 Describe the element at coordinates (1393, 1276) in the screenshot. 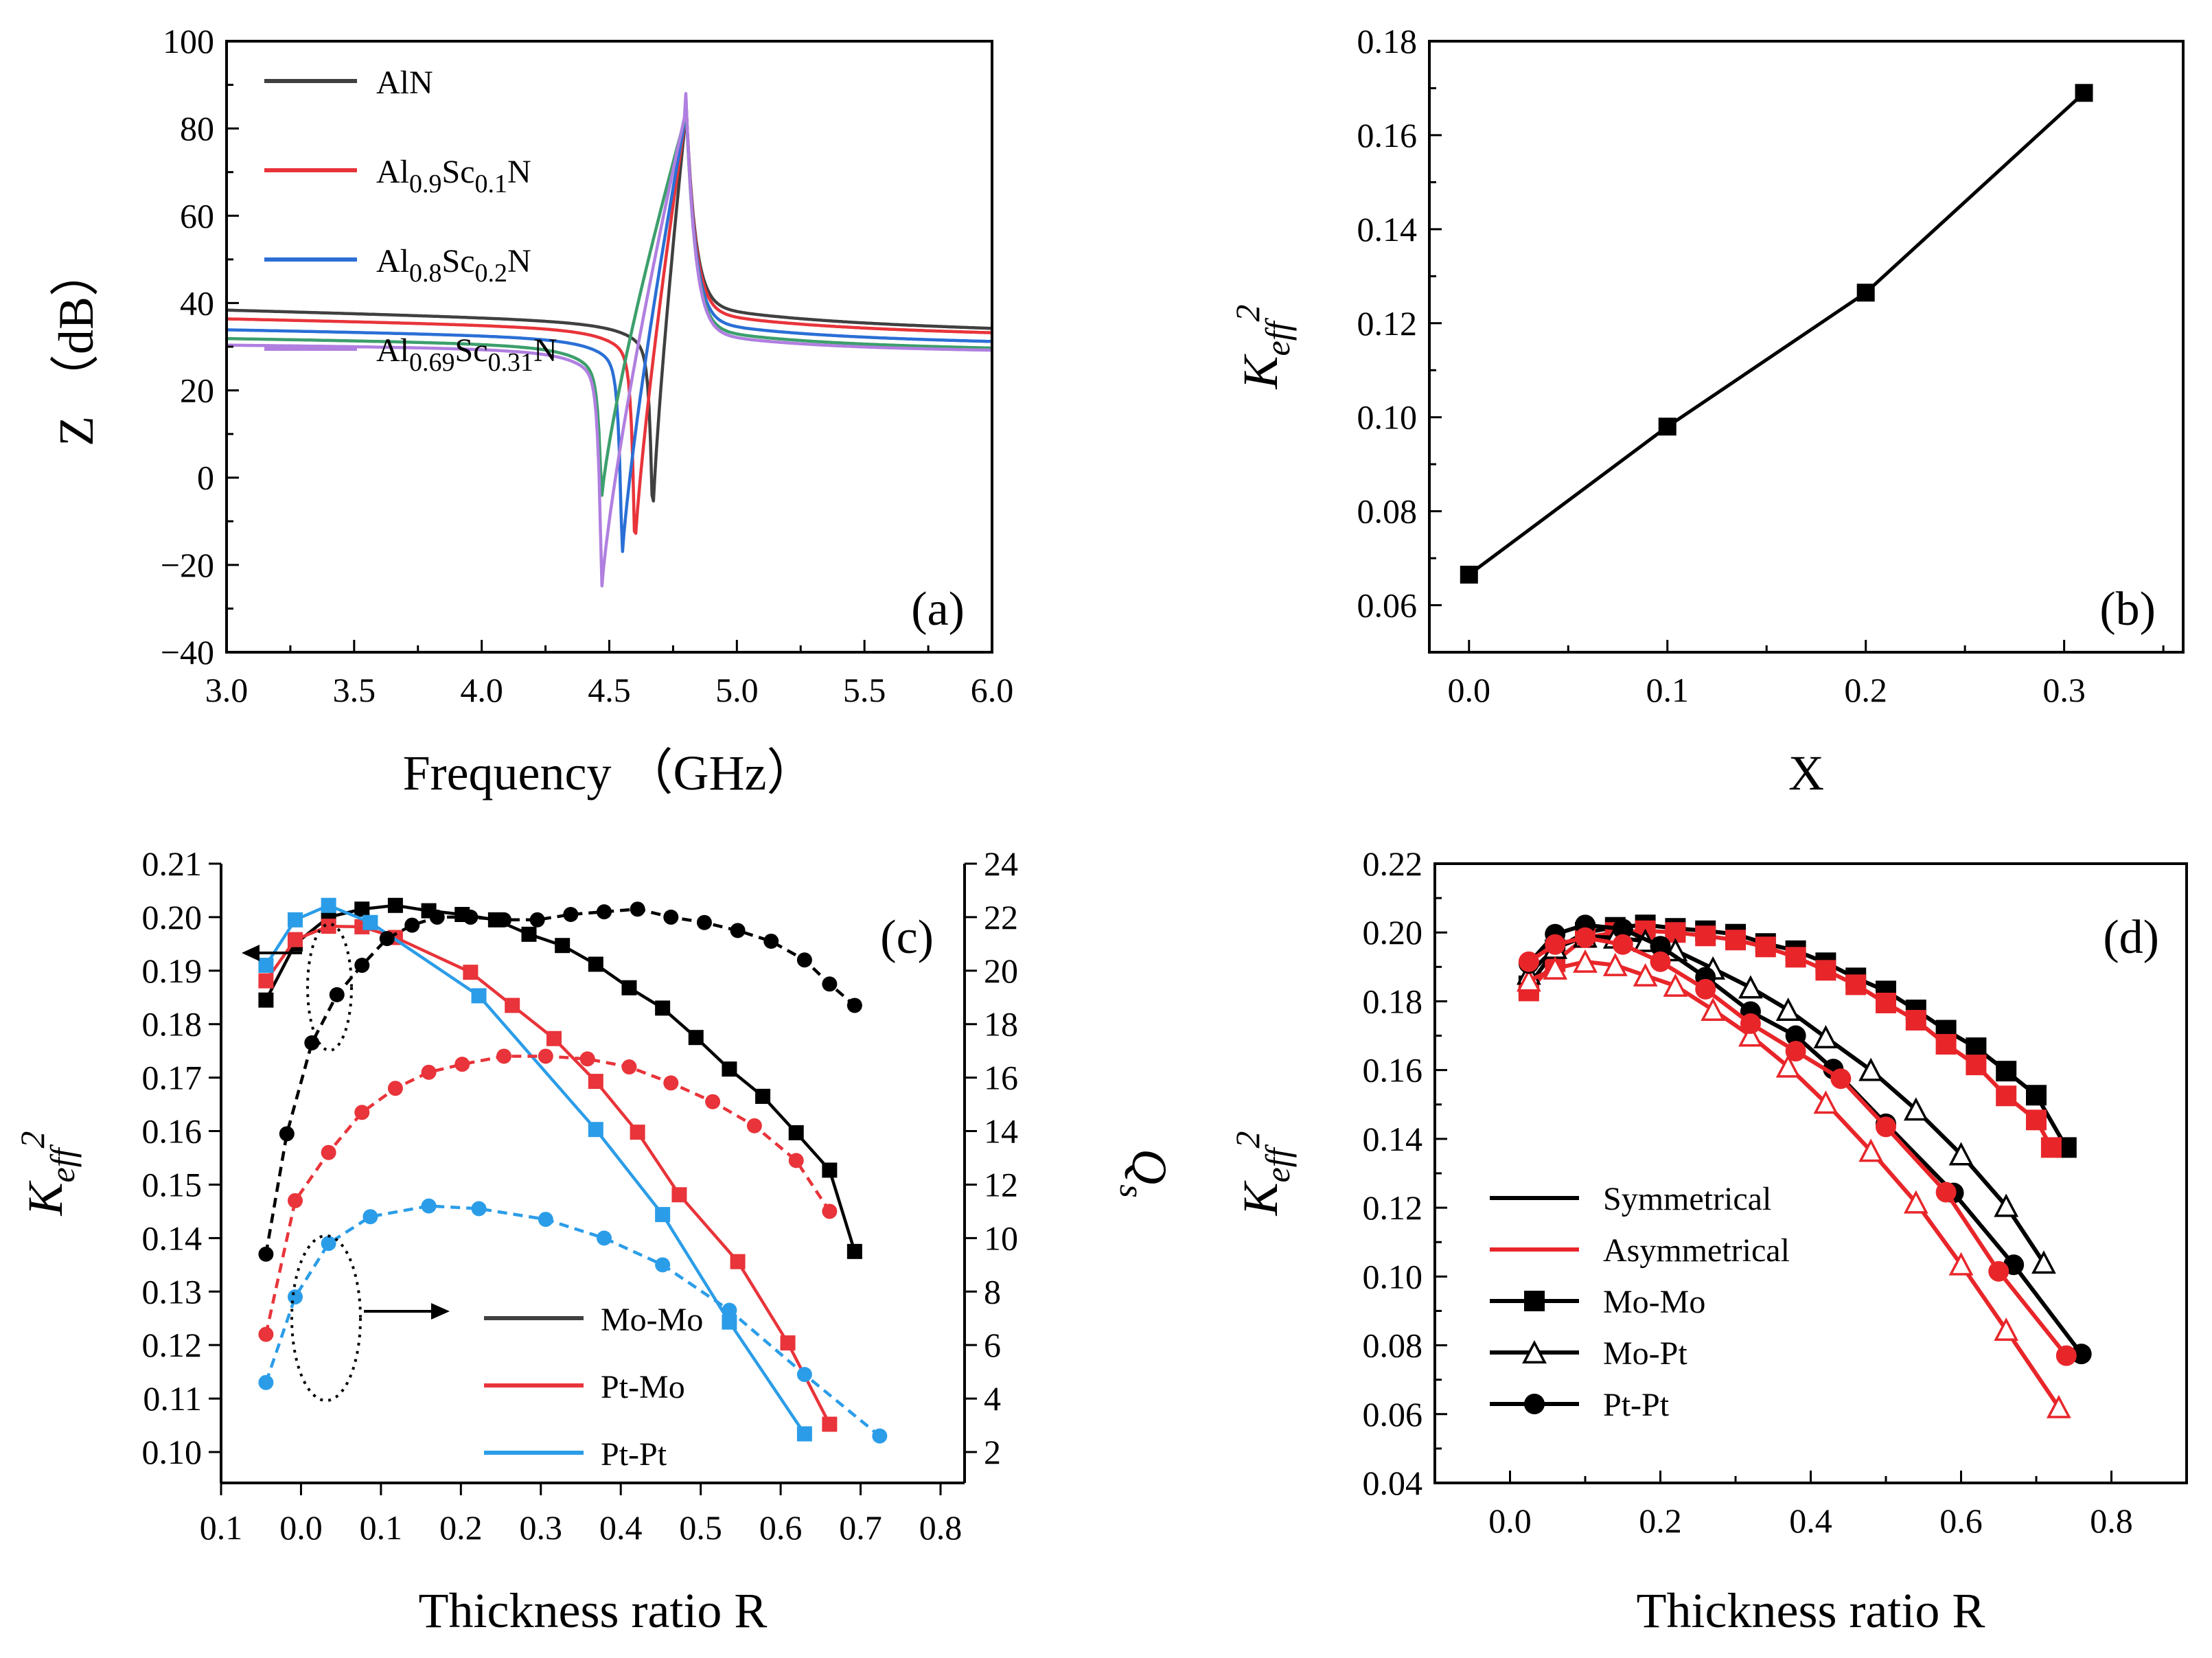

I see `panel-d-ytick-label: 0.10` at that location.